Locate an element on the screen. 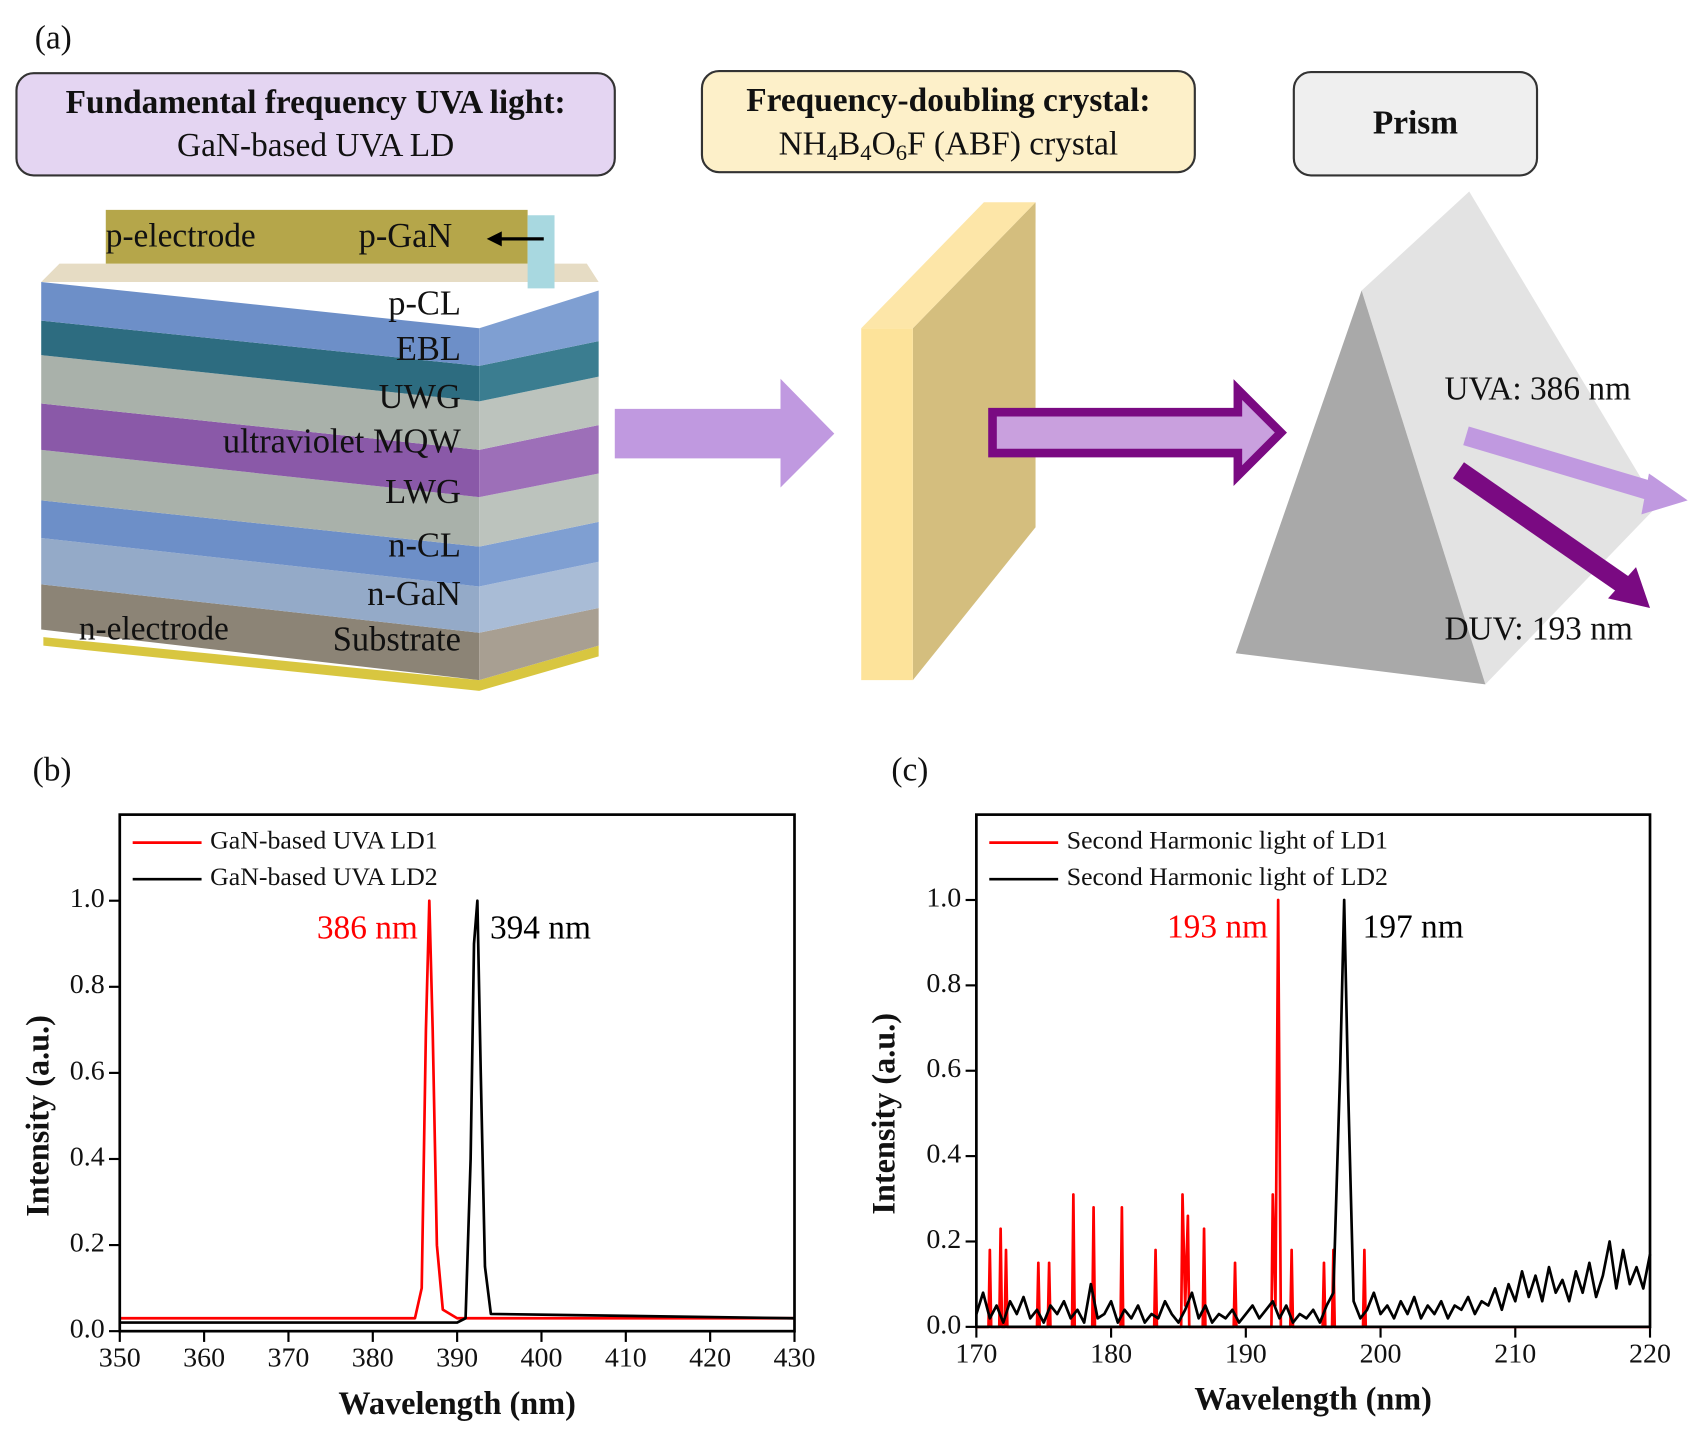  layer-label: n-CL is located at coordinates (424, 546).